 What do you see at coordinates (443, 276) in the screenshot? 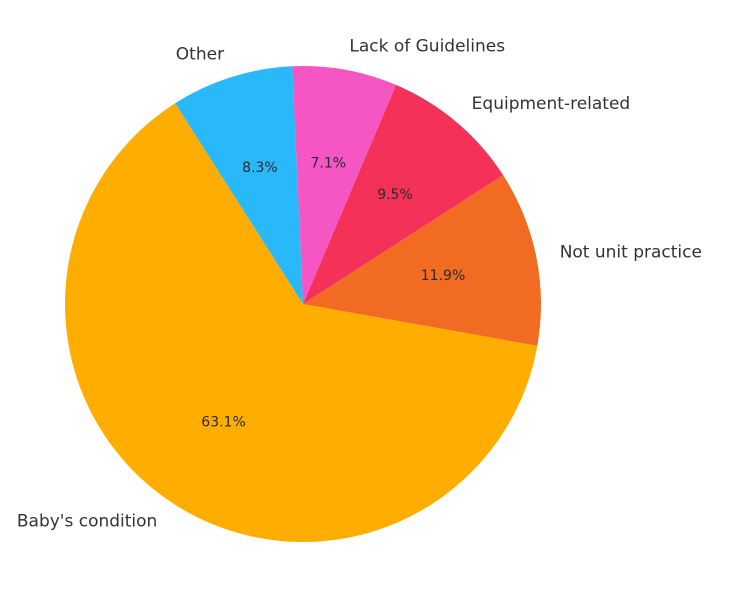
I see `percentage-label-not-unit-practice: 11.9%` at bounding box center [443, 276].